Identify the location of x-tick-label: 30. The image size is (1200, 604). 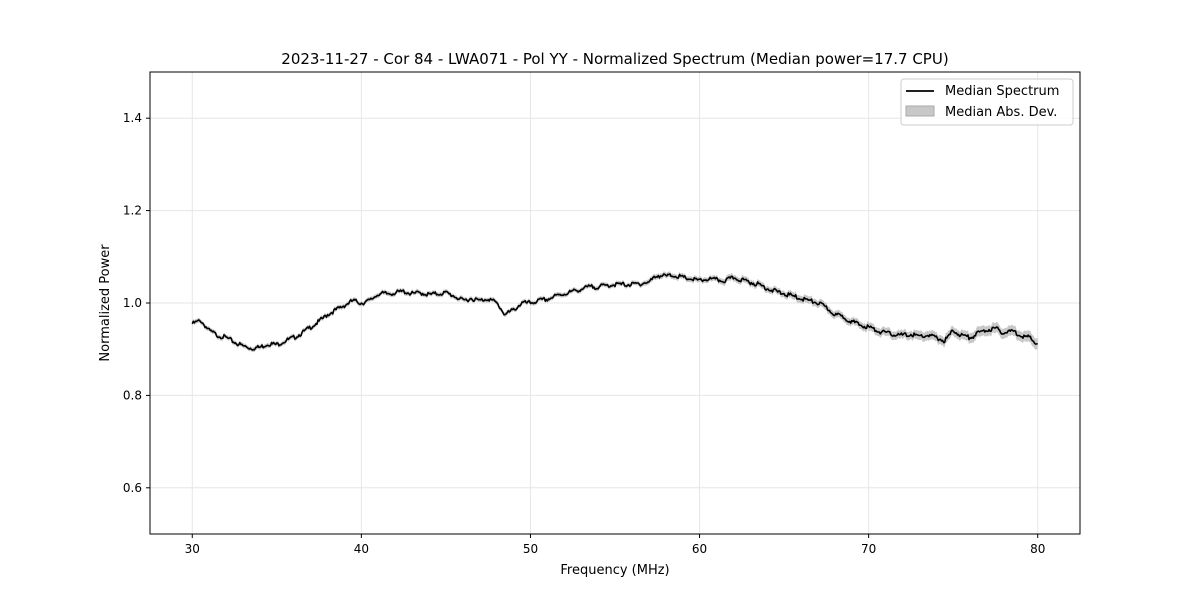
(192, 549).